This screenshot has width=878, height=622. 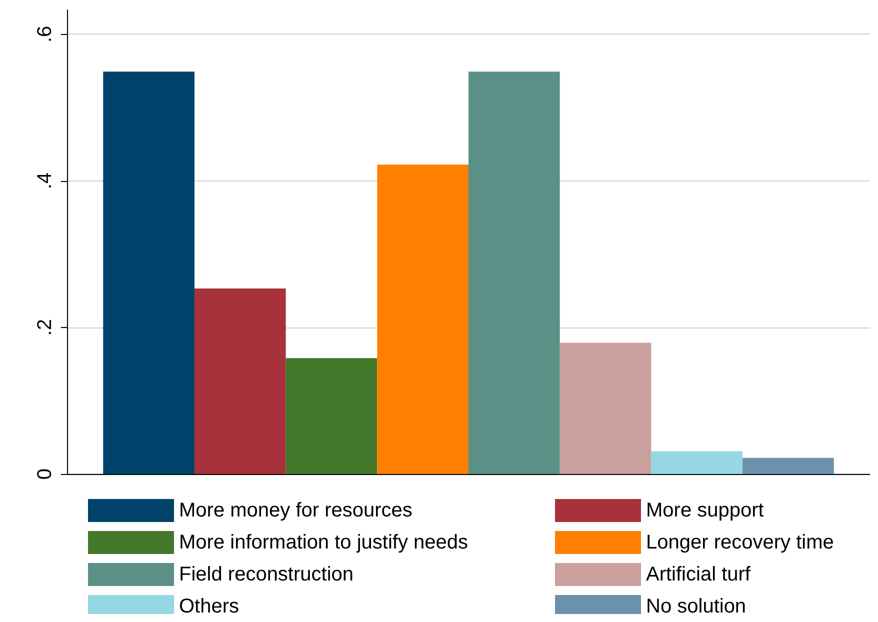 I want to click on legend-label: Field reconstruction, so click(x=266, y=575).